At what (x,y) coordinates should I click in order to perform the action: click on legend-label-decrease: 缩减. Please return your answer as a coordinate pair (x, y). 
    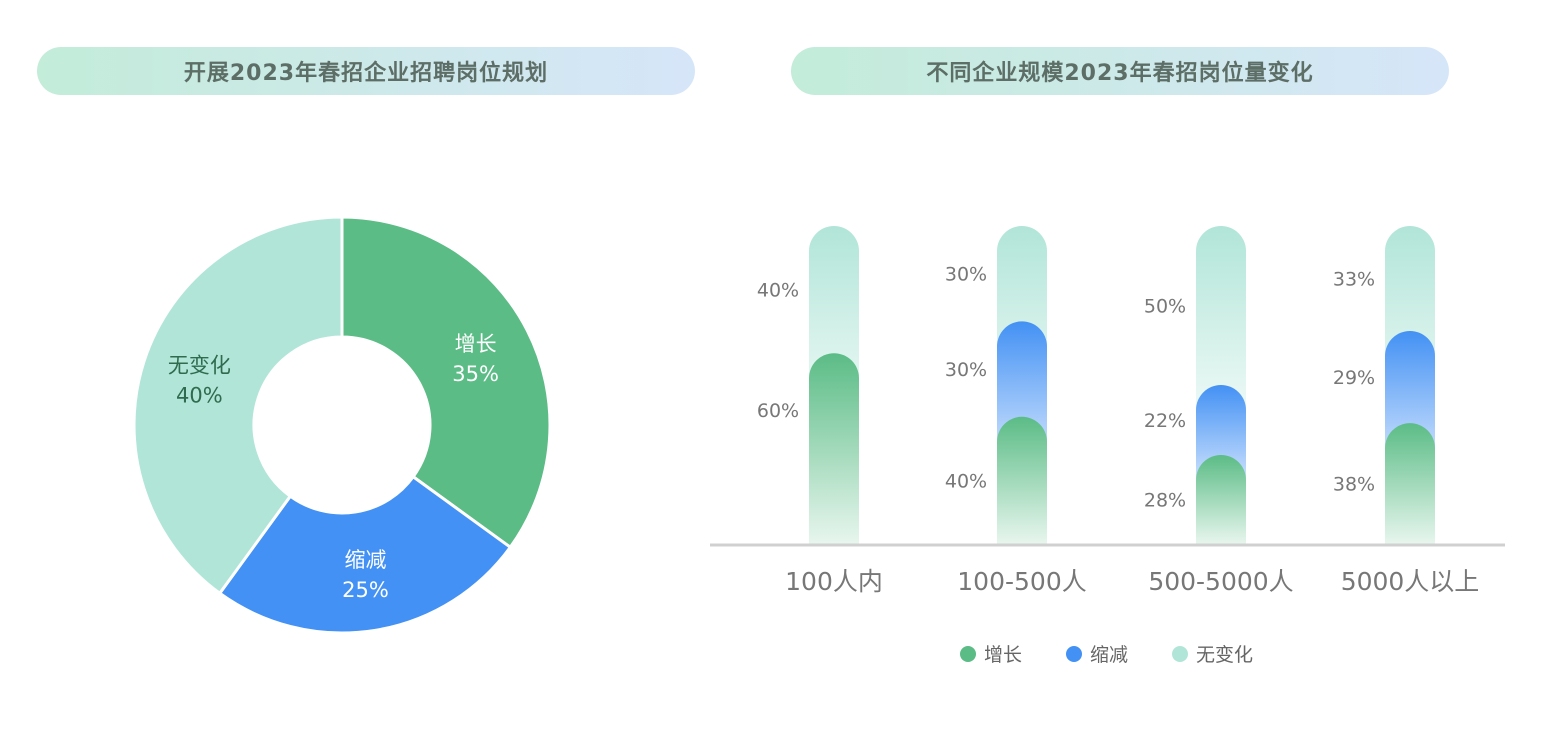
    Looking at the image, I should click on (1109, 655).